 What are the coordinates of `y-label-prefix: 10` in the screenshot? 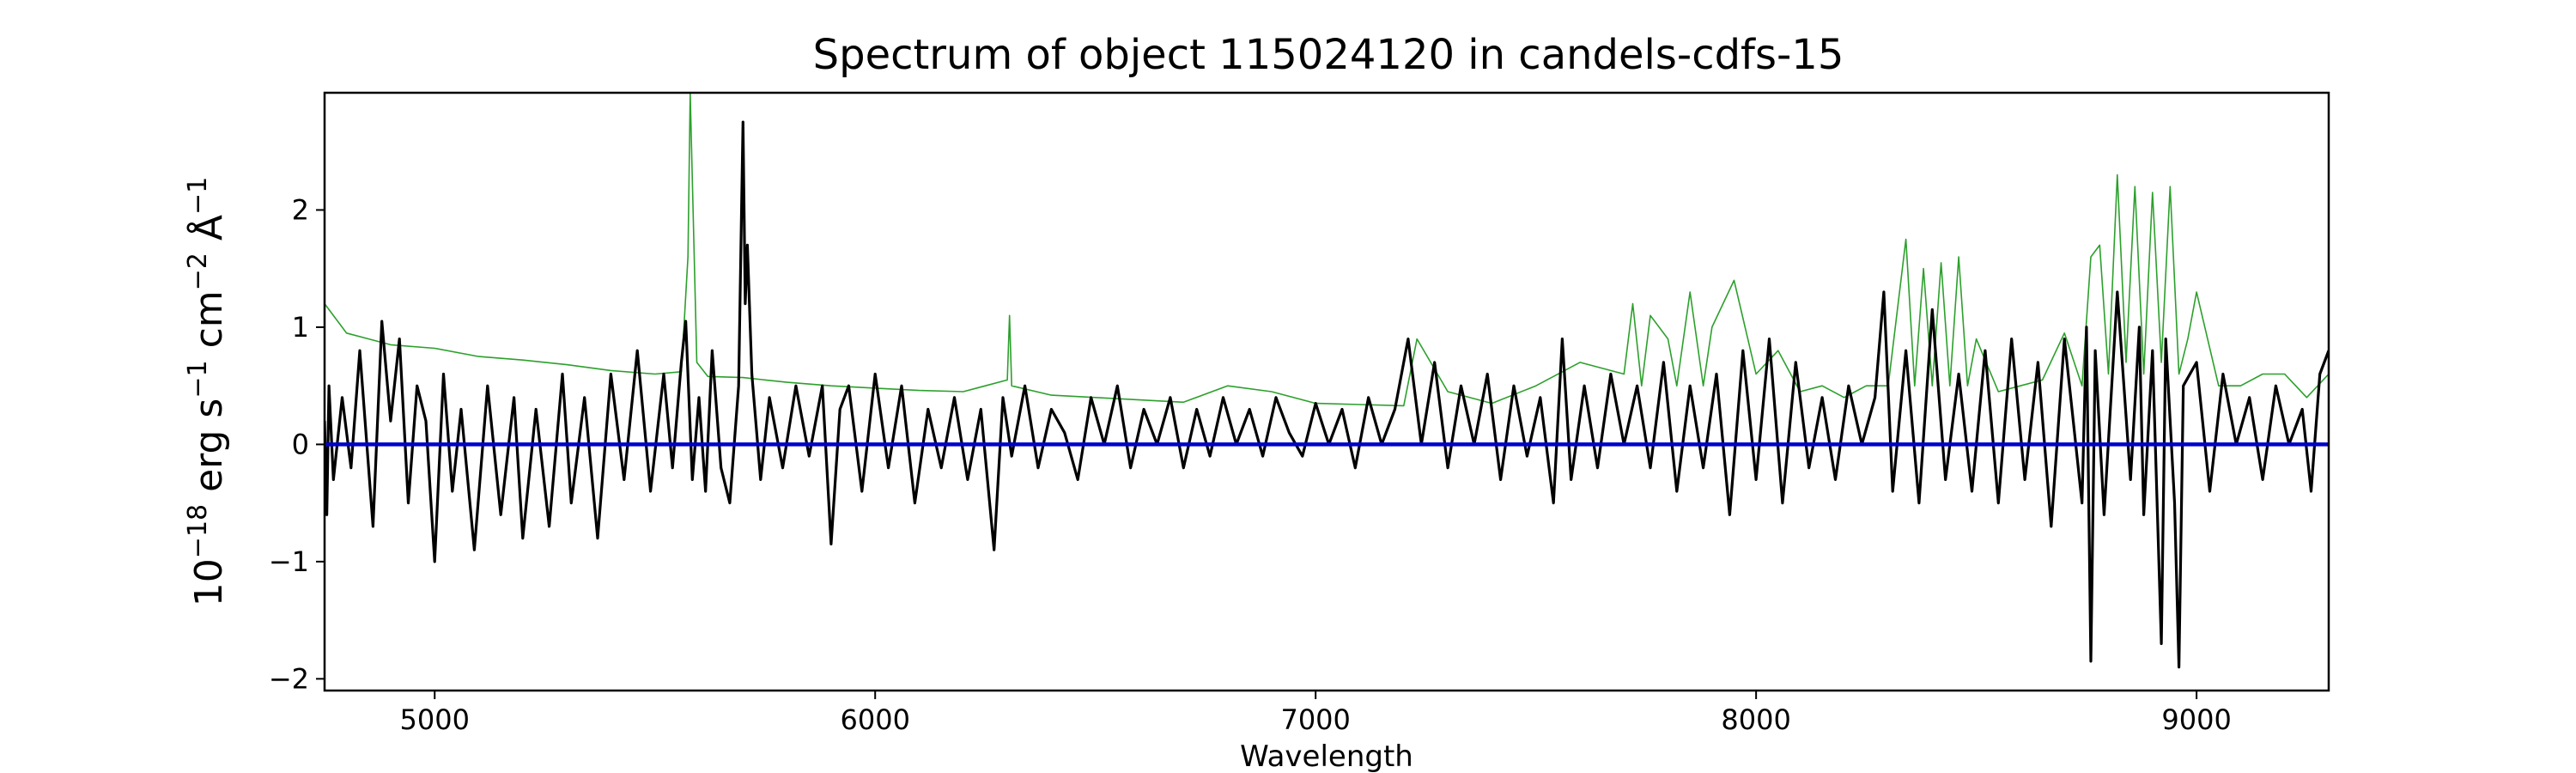 It's located at (209, 582).